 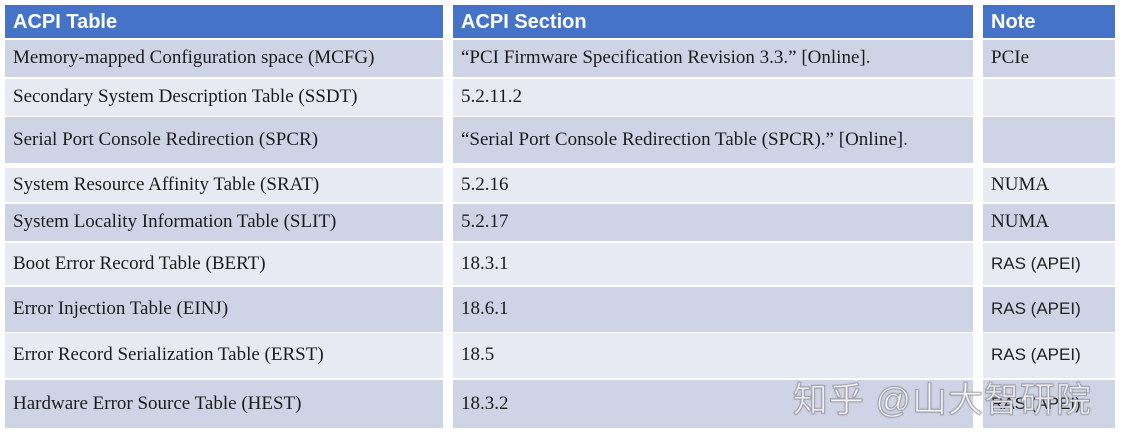 What do you see at coordinates (224, 404) in the screenshot?
I see `cell-acpi-table: Hardware Error Source Table (HEST)` at bounding box center [224, 404].